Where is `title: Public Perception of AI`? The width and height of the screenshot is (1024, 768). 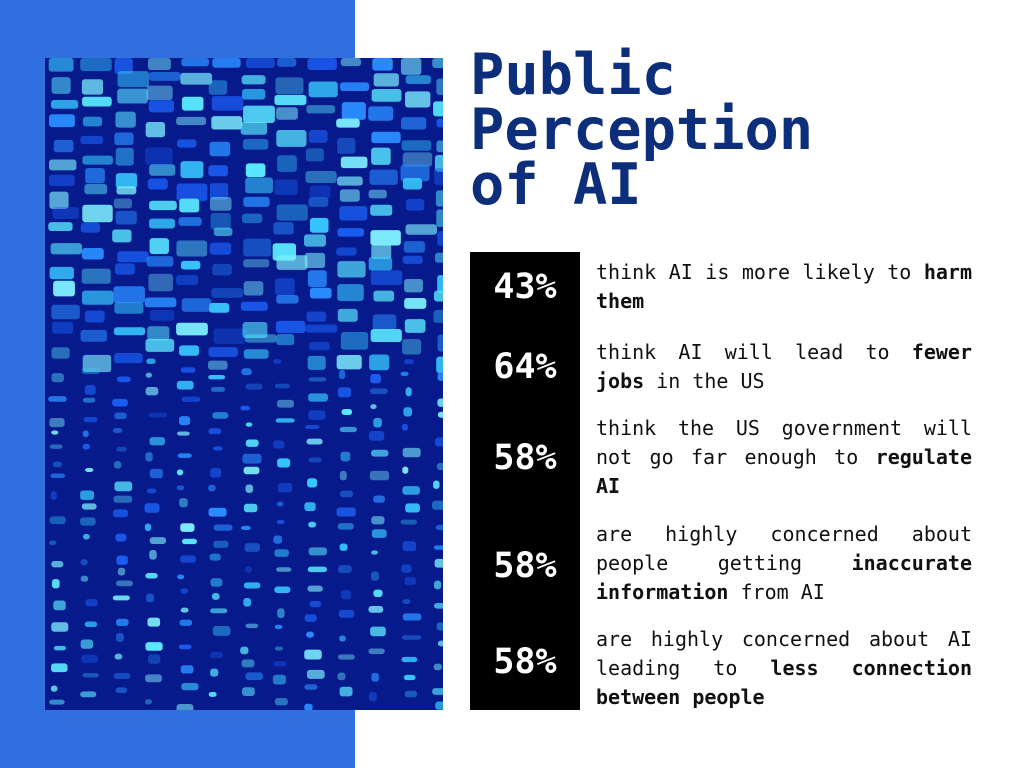 title: Public Perception of AI is located at coordinates (641, 130).